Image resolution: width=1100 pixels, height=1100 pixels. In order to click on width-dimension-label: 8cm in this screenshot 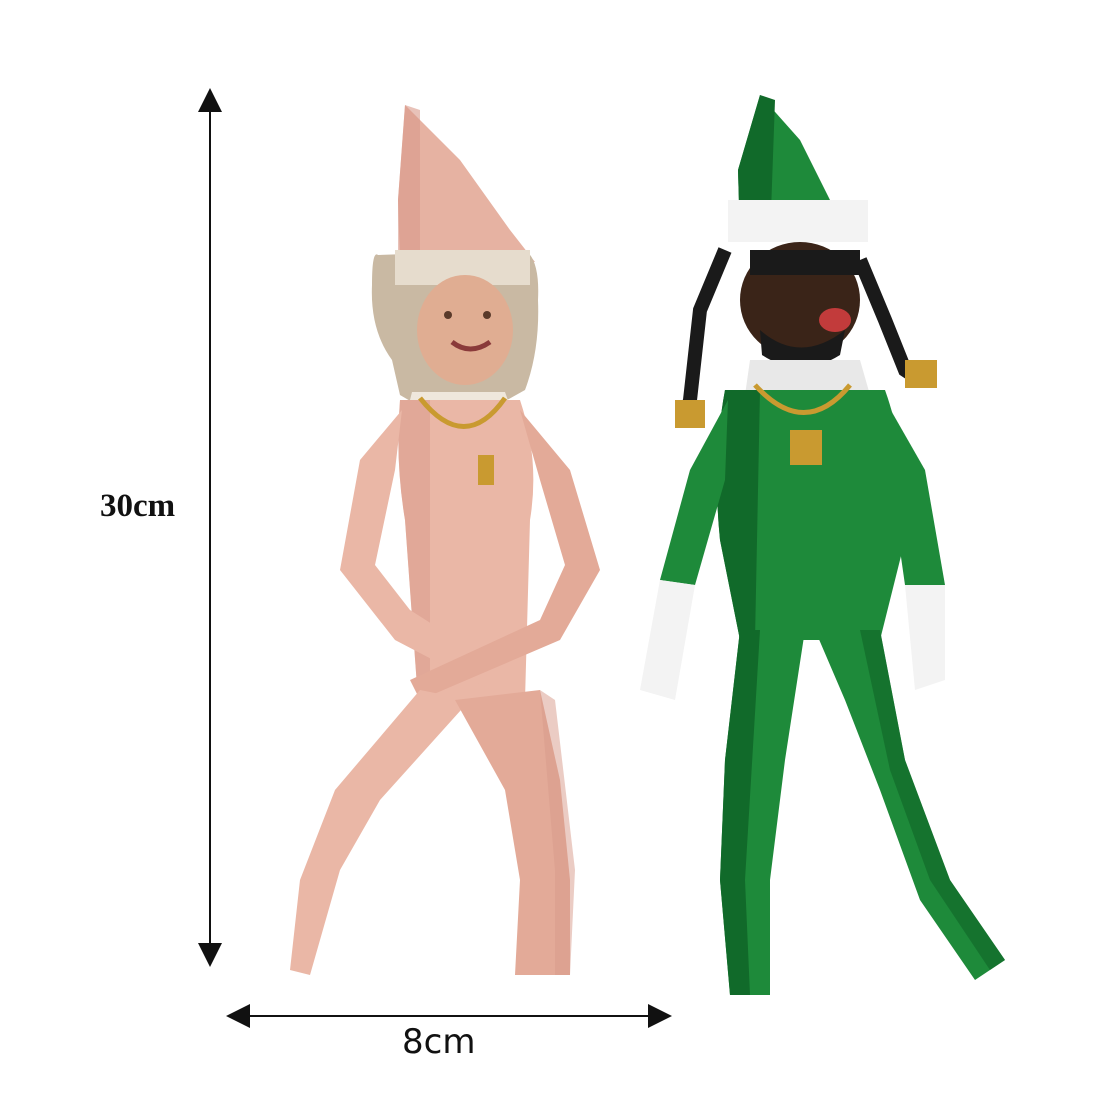, I will do `click(438, 1042)`.